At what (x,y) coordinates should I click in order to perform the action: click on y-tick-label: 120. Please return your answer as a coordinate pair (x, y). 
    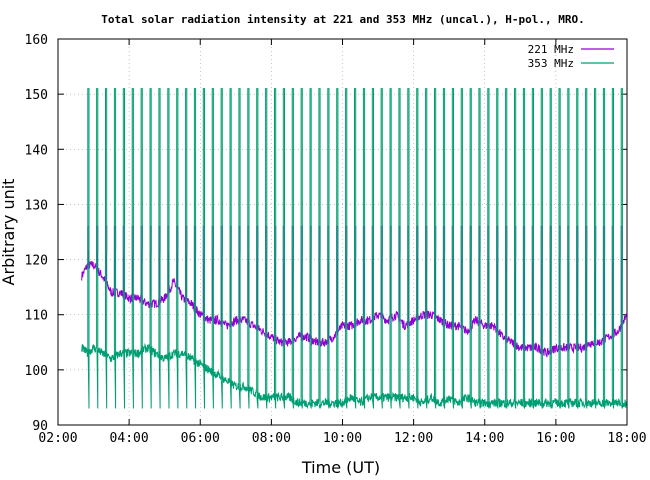
    Looking at the image, I should click on (36, 261).